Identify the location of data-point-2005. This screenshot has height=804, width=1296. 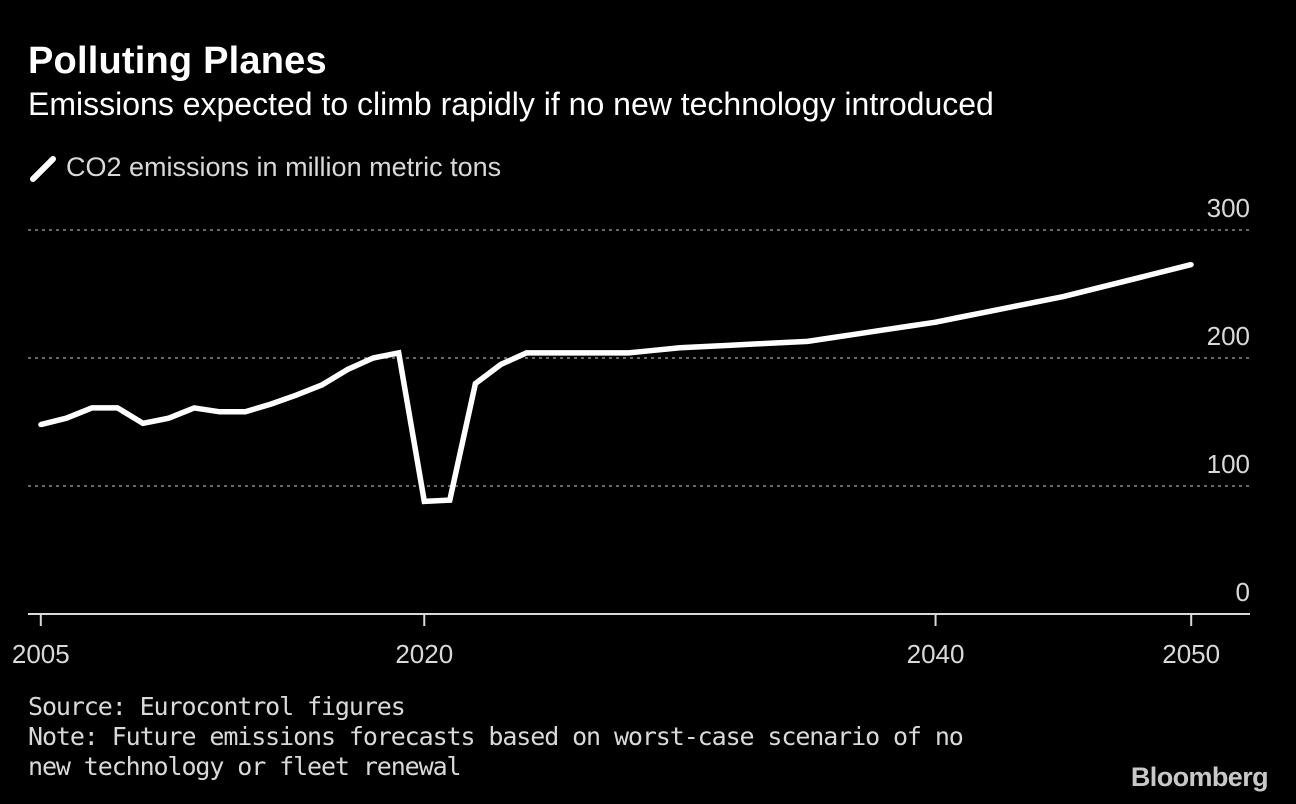
(41, 424).